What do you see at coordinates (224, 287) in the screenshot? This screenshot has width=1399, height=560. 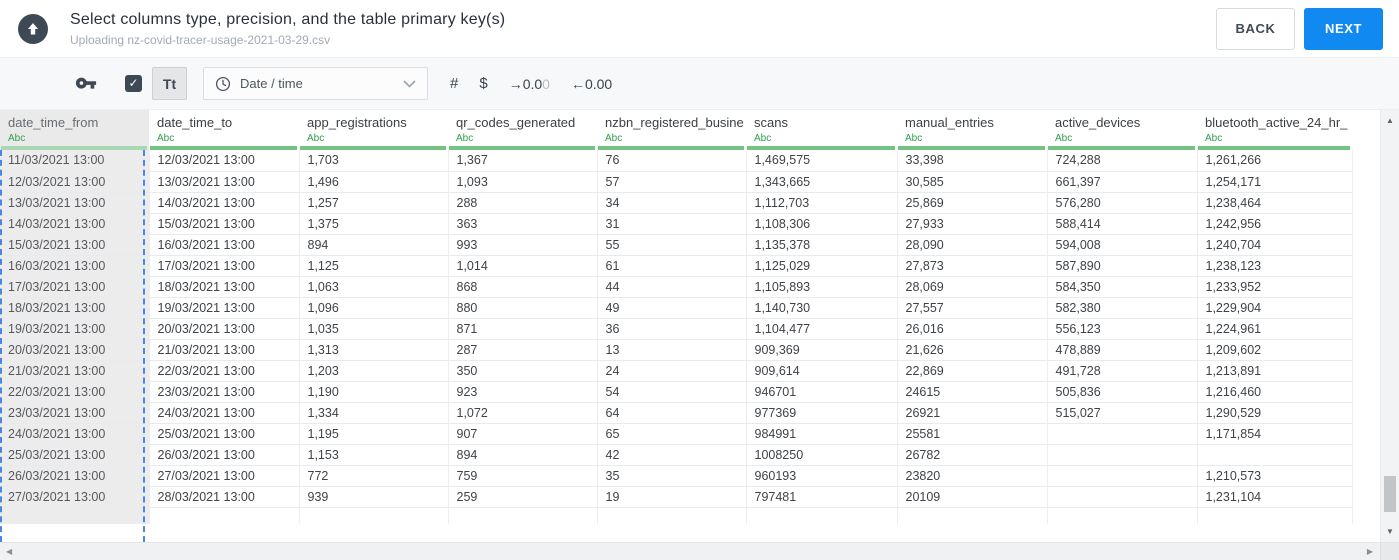 I see `table-cell: 18/03/2021 13:00` at bounding box center [224, 287].